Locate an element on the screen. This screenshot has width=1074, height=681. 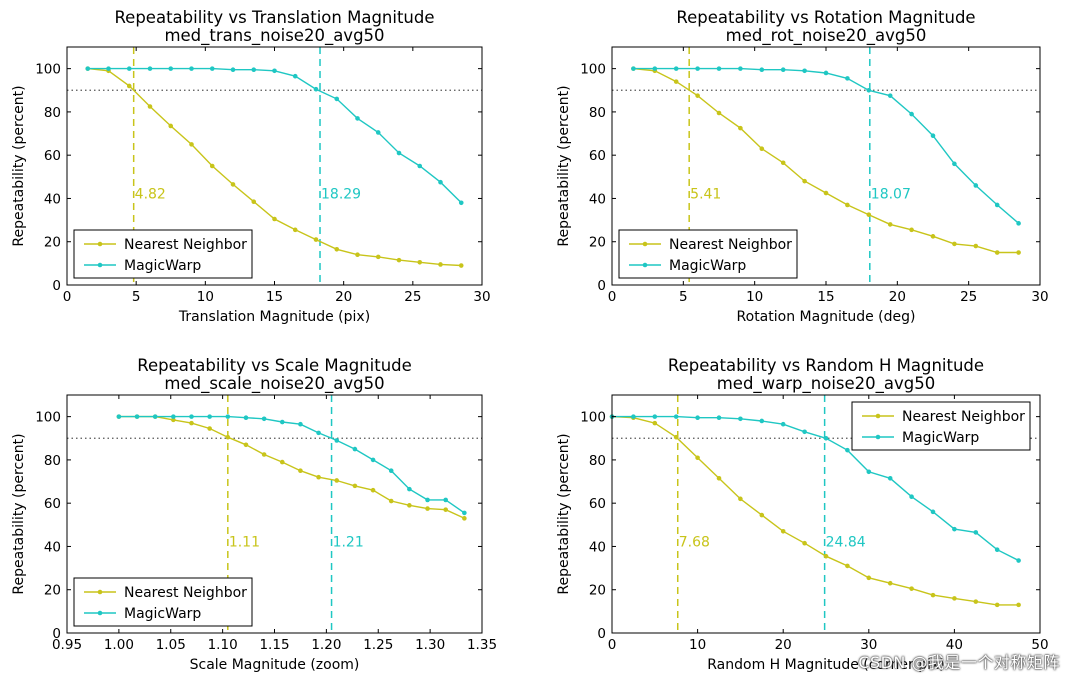
y-tick-label: 100 is located at coordinates (593, 70).